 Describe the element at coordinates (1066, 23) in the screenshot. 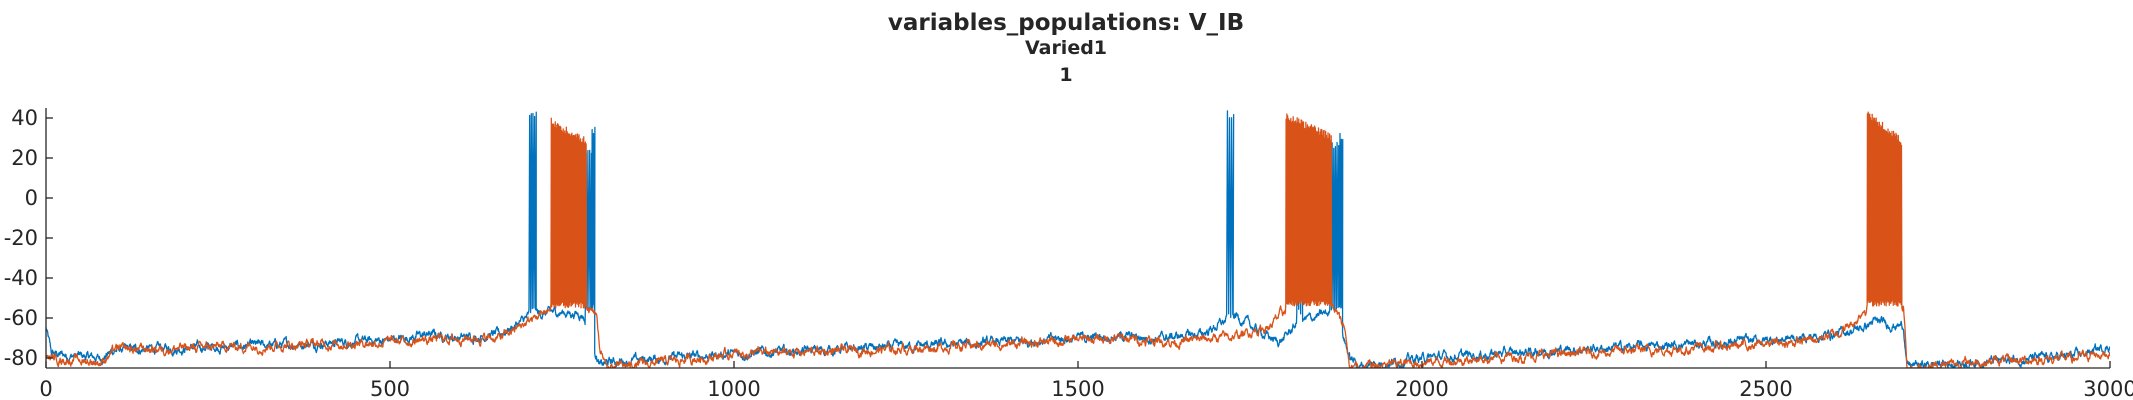

I see `chart-title: variables_populations: V_IB` at that location.